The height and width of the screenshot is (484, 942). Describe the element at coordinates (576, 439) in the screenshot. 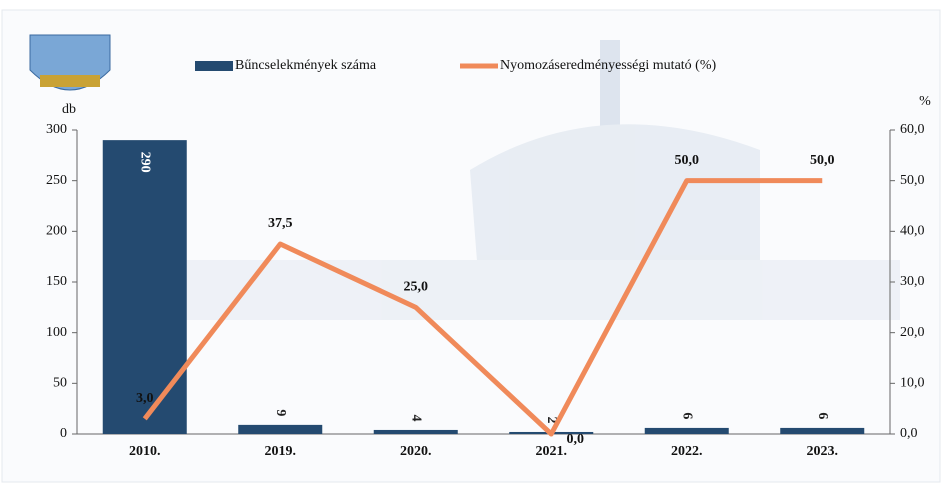

I see `line-value-label: 0,0` at that location.